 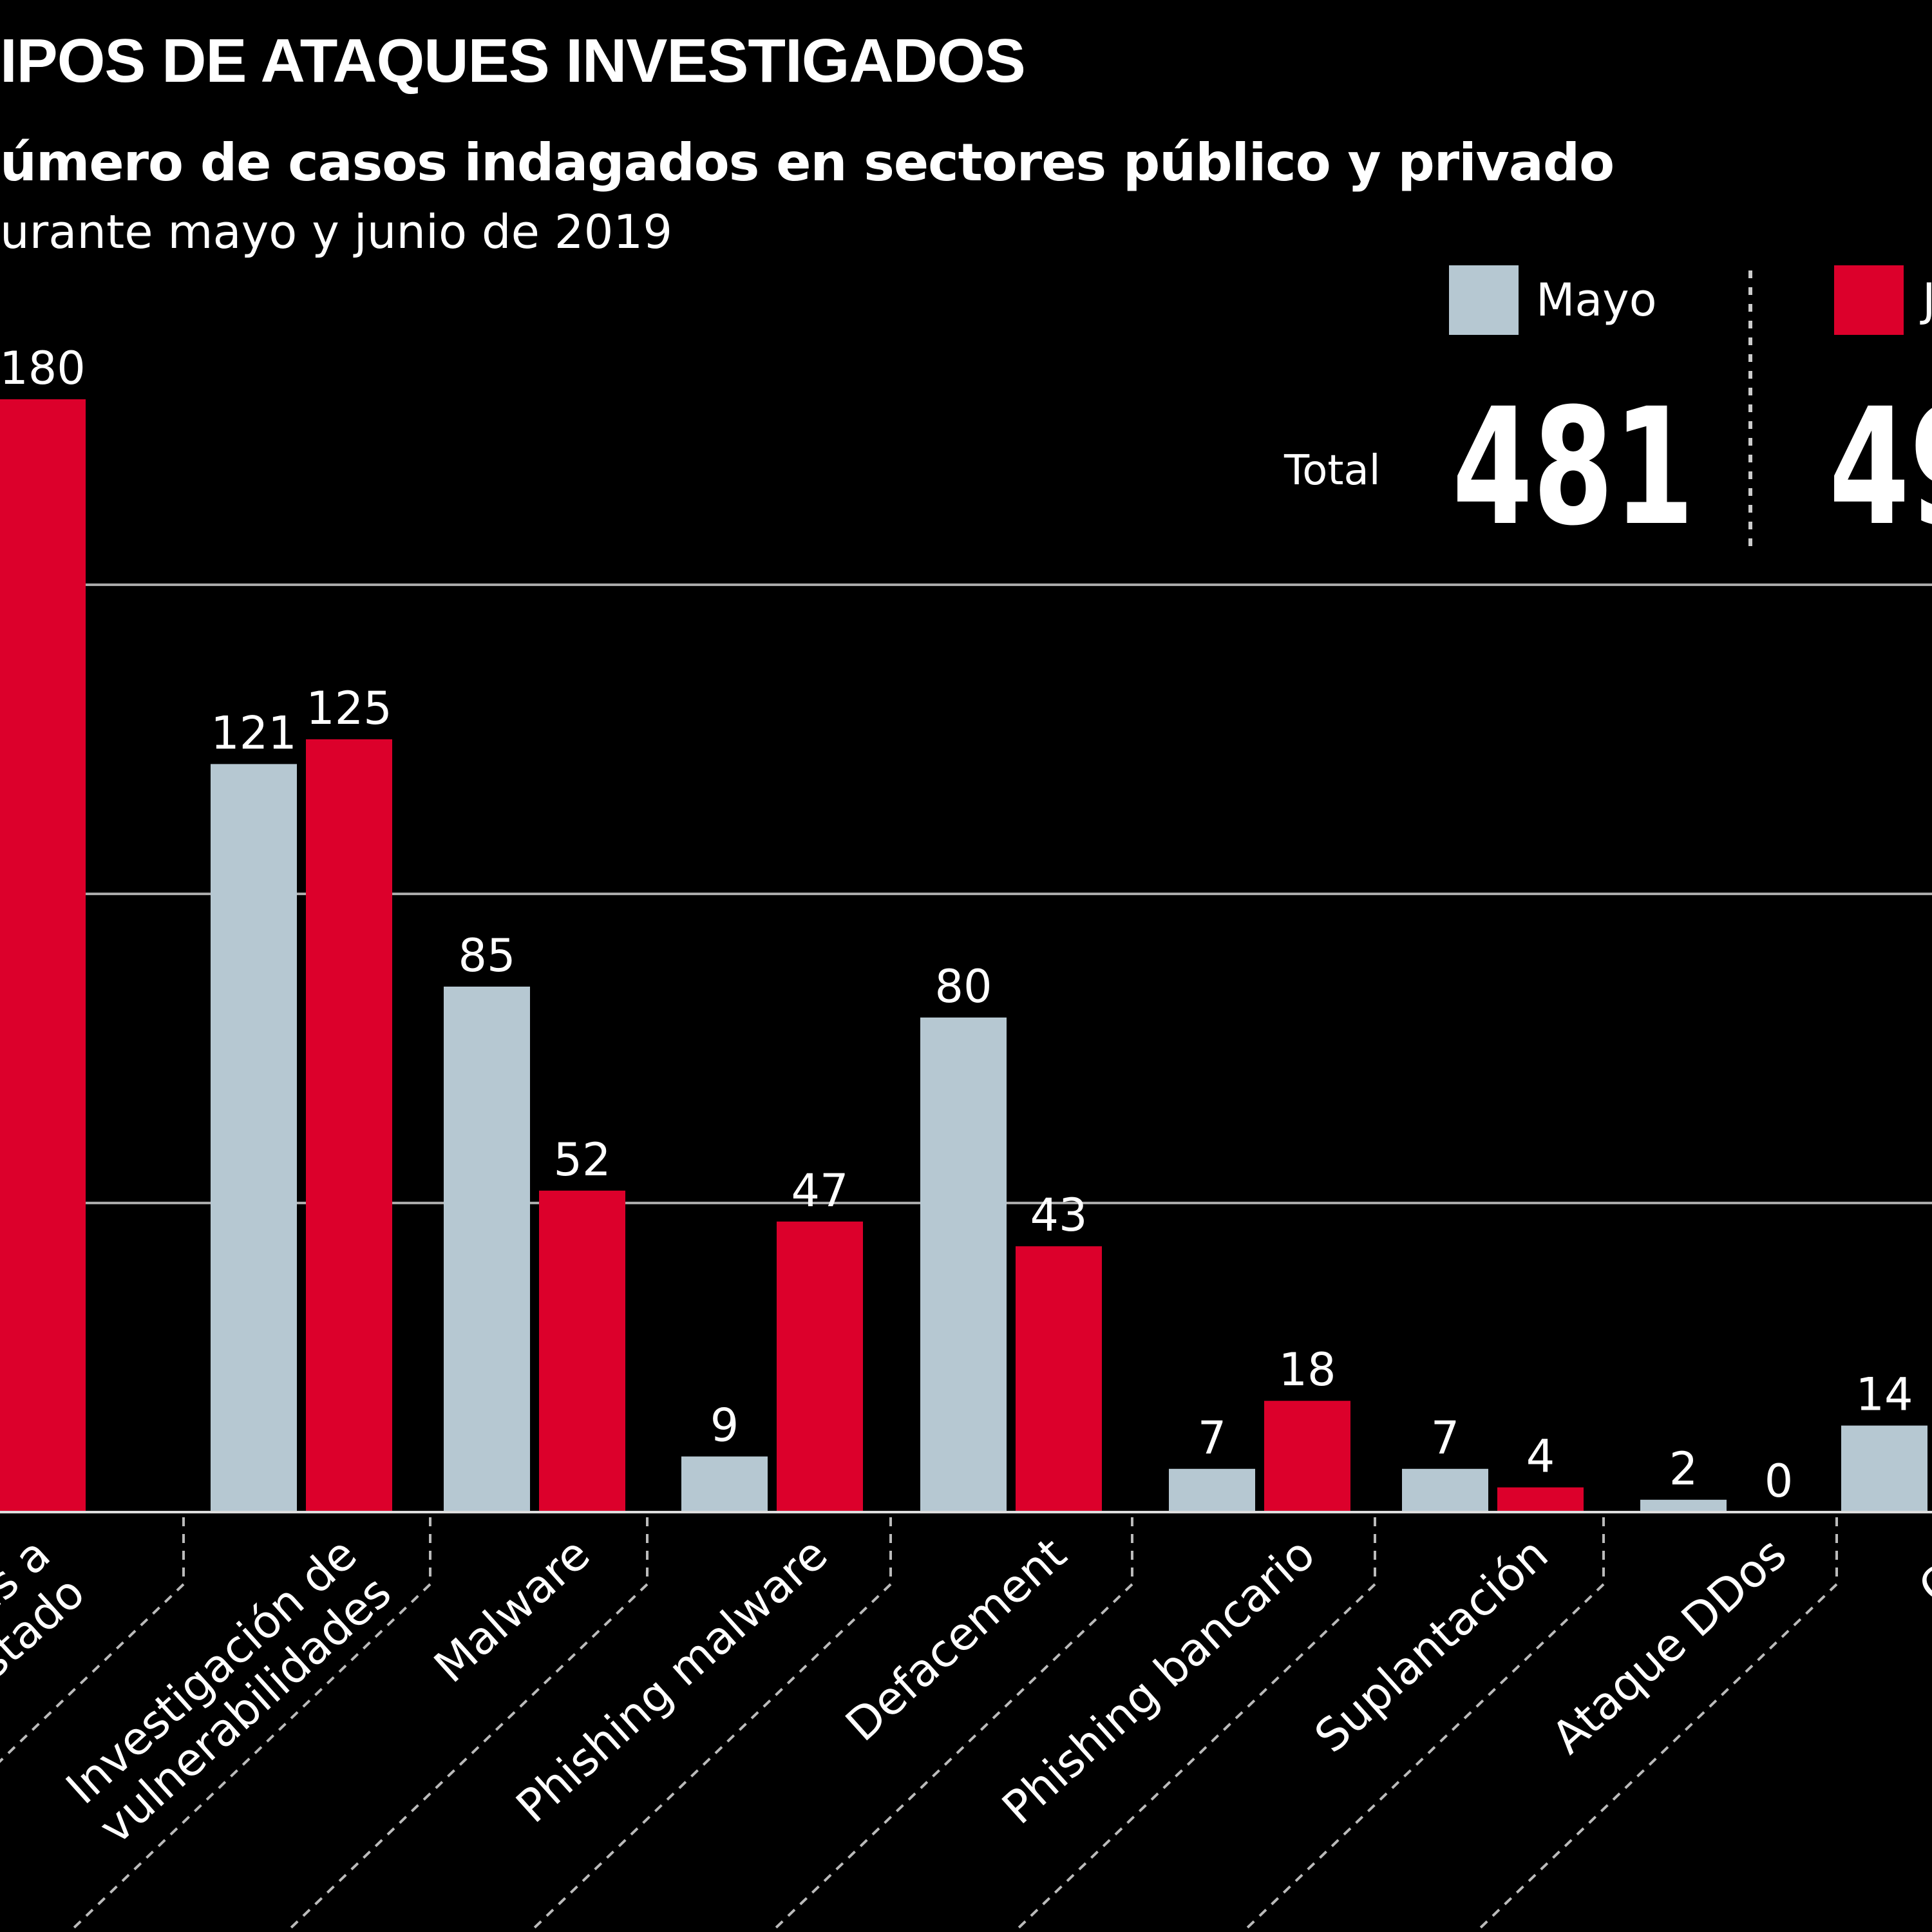 I want to click on chart-title: IPOS DE ATAQUES INVESTIGADOS, so click(x=513, y=60).